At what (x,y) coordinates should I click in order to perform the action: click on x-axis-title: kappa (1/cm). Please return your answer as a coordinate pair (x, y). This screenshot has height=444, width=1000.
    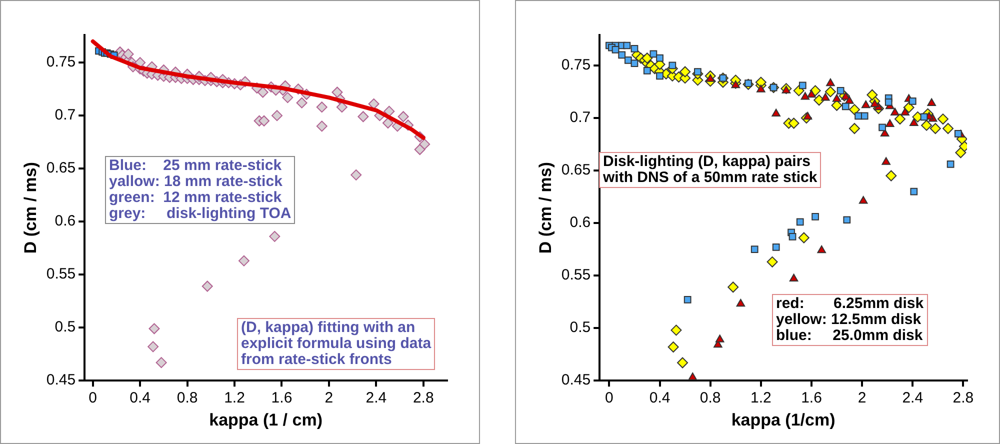
    Looking at the image, I should click on (783, 420).